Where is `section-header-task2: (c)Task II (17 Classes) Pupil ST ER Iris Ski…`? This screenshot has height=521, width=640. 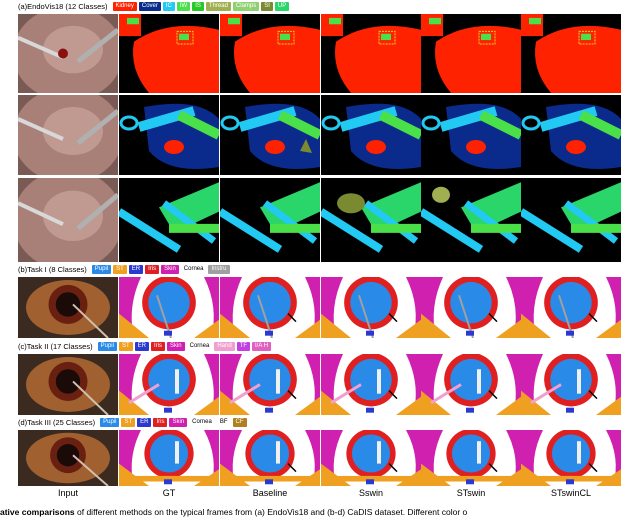 section-header-task2: (c)Task II (17 Classes) Pupil ST ER Iris Ski… is located at coordinates (145, 346).